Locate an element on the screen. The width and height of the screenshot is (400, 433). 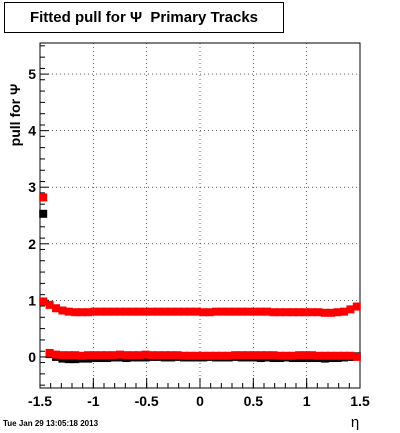
x-tick-label: 1 is located at coordinates (307, 401).